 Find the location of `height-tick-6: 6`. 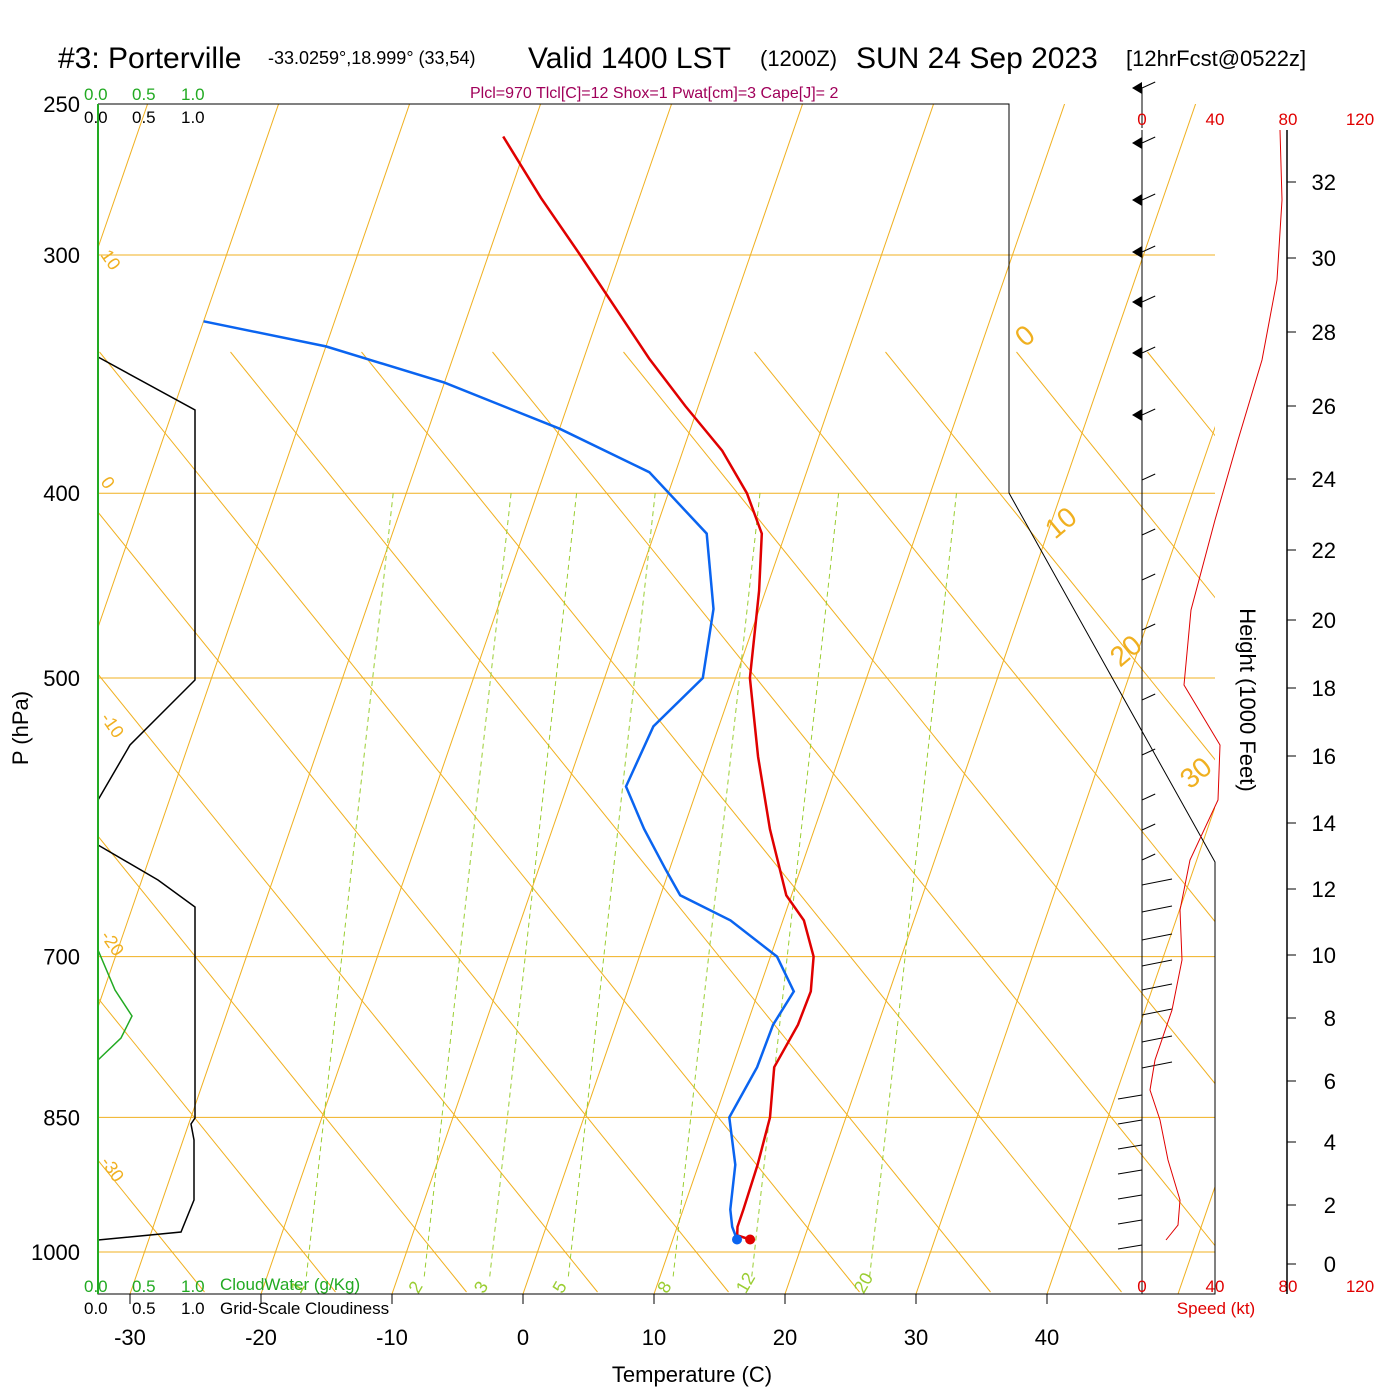

height-tick-6: 6 is located at coordinates (1330, 1081).